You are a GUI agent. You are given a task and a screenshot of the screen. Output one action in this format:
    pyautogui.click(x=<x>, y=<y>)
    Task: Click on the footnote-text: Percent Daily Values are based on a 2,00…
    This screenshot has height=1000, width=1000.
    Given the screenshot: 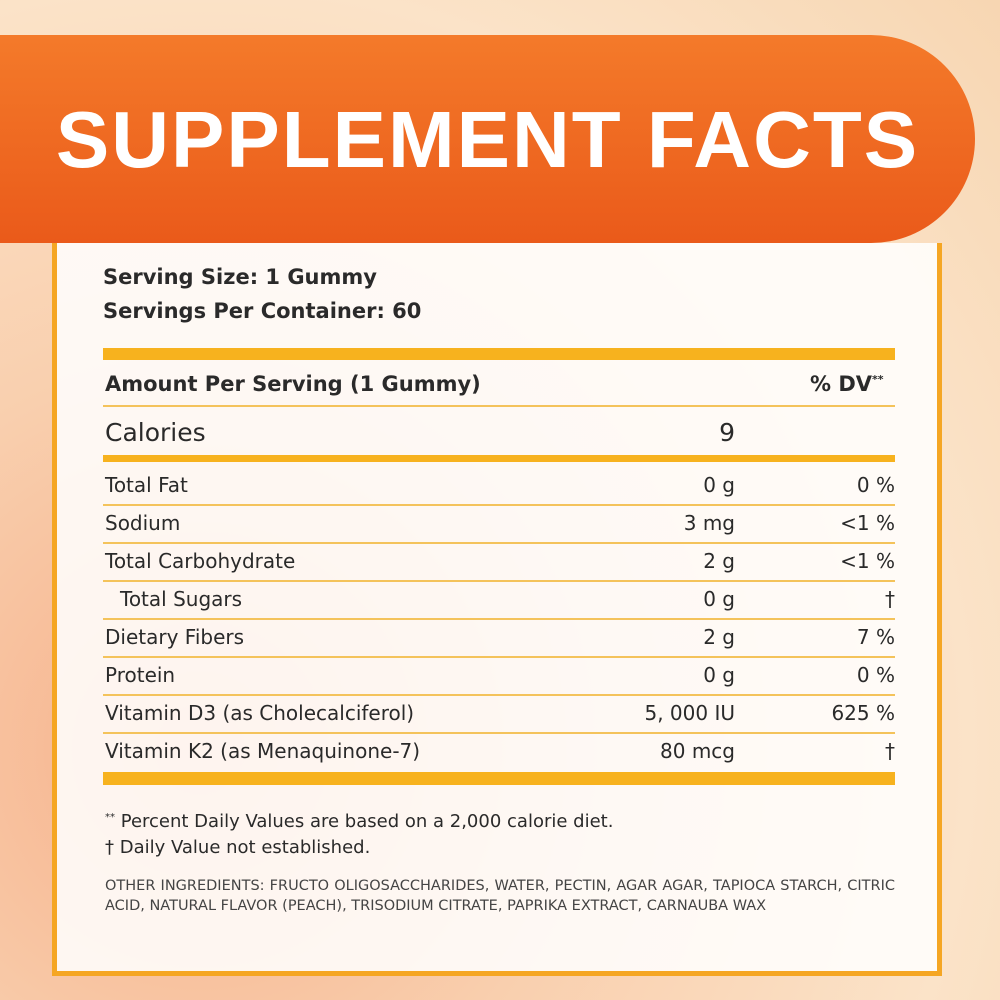 What is the action you would take?
    pyautogui.click(x=367, y=821)
    